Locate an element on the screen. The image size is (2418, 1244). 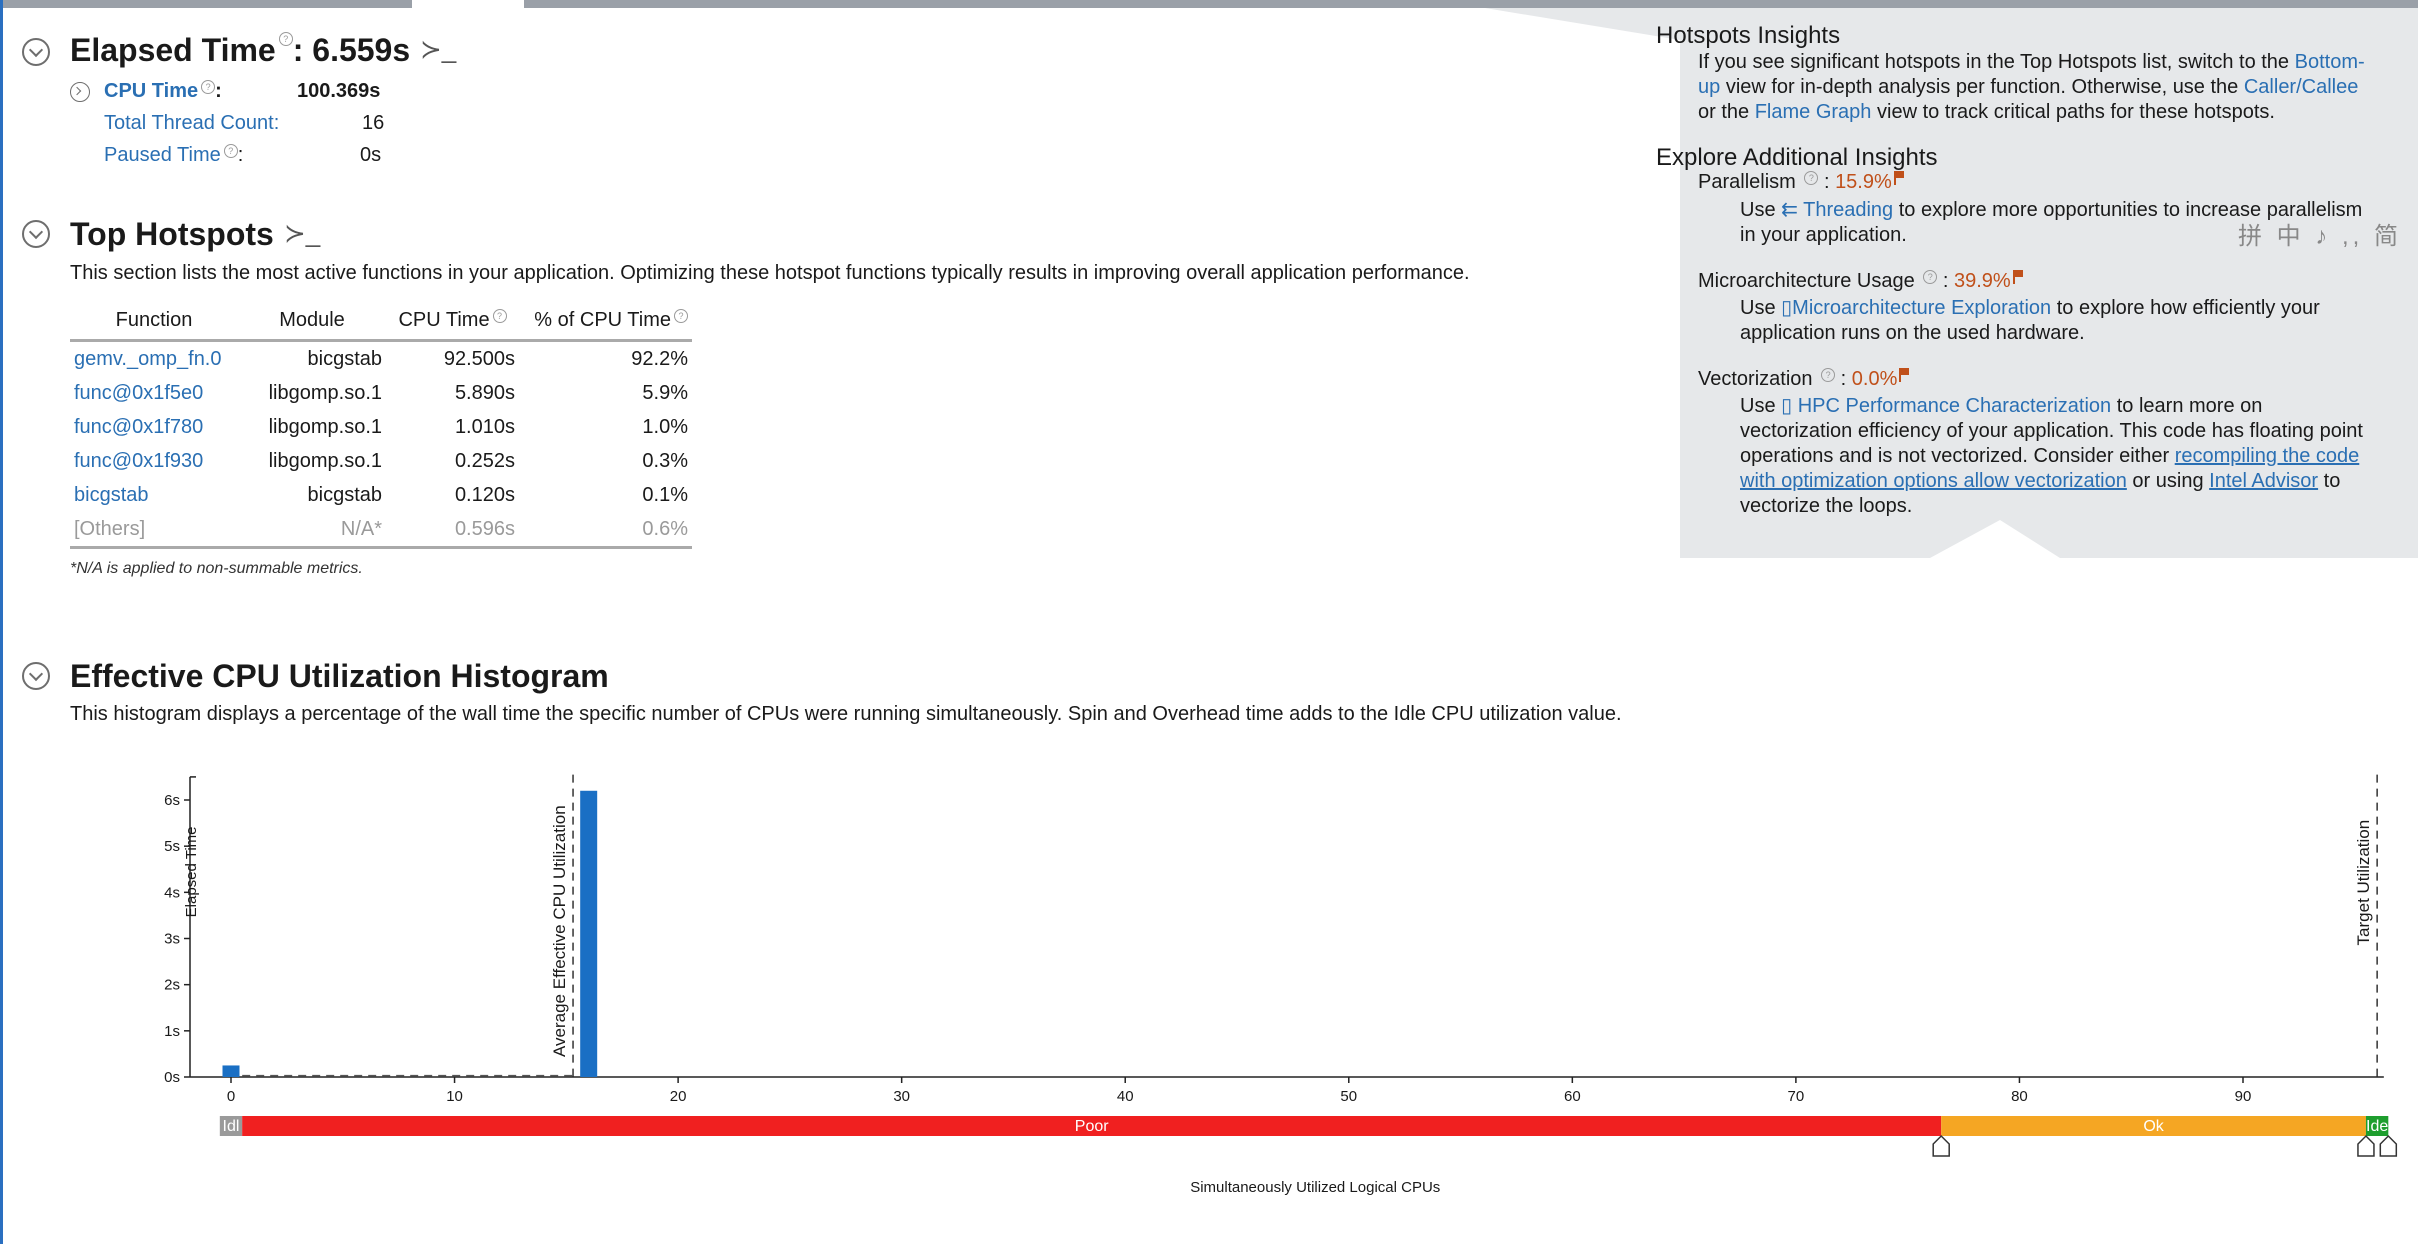
microarch-link-label: Microarchitecture Exploration is located at coordinates (1922, 308).